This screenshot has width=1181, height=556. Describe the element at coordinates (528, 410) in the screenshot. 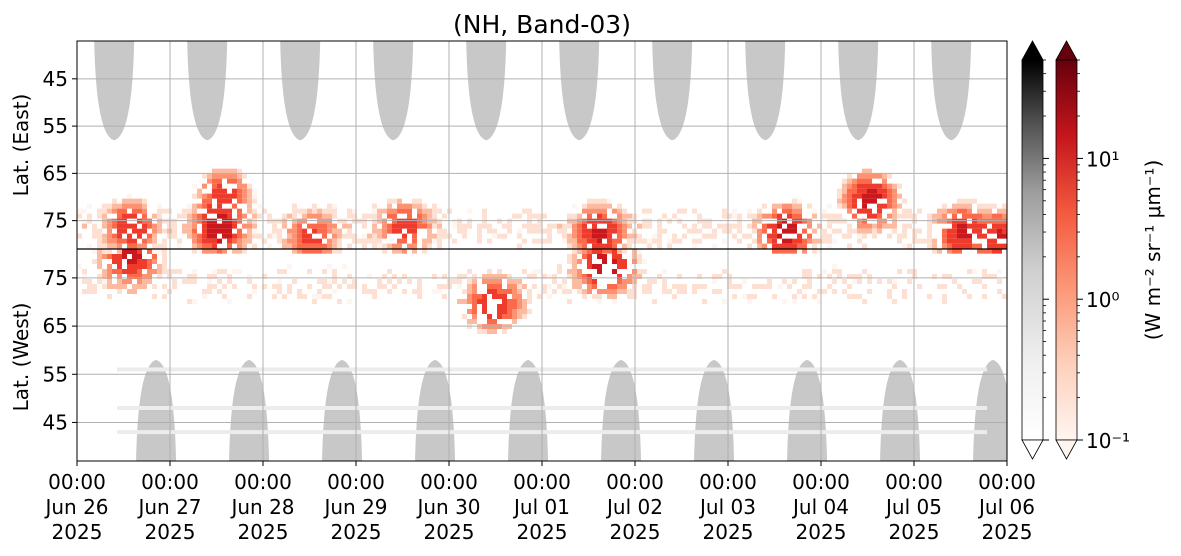

I see `night-region-west` at that location.